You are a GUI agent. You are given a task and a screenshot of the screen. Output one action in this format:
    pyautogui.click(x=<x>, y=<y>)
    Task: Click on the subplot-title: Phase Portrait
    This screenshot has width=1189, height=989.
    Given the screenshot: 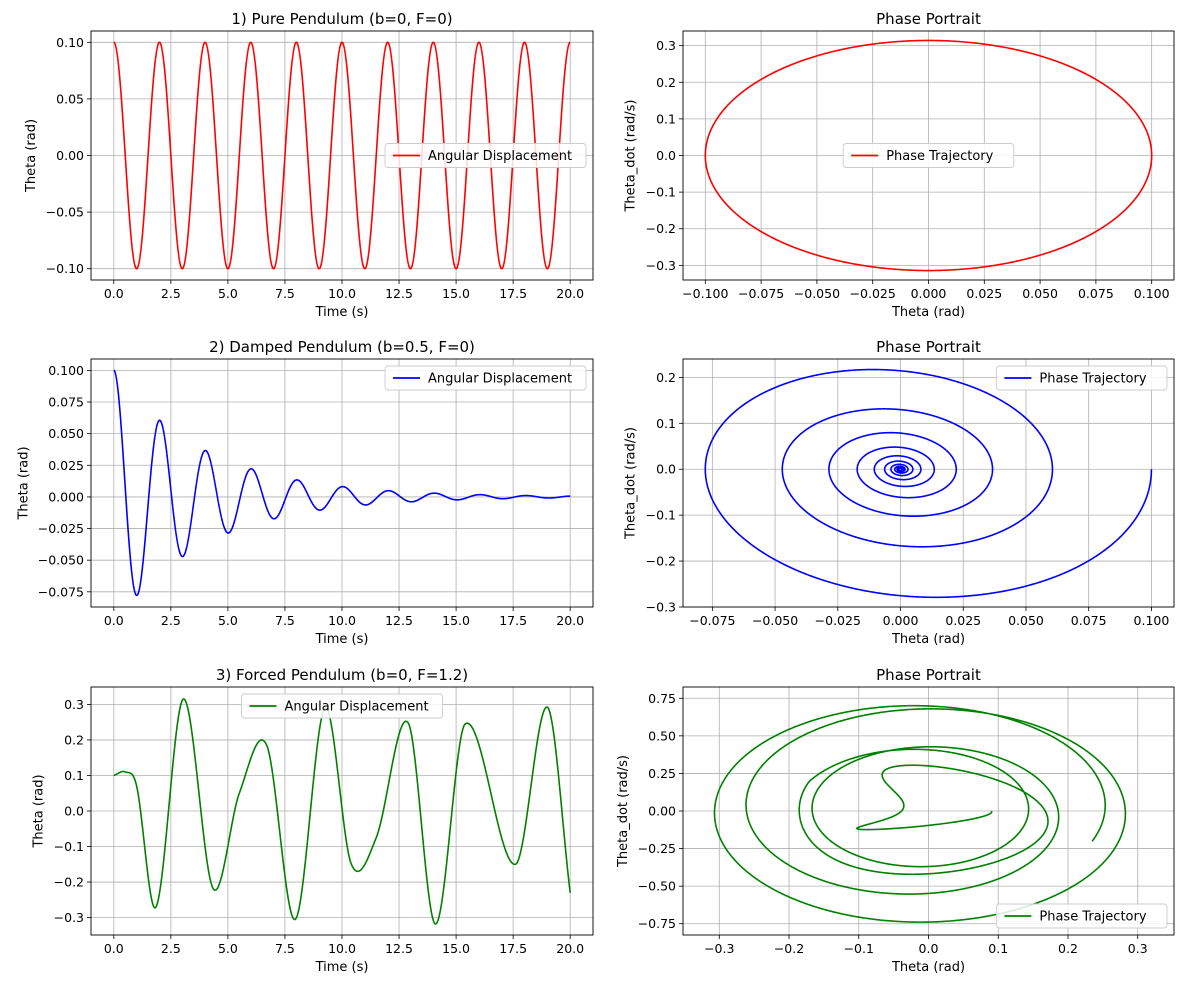 What is the action you would take?
    pyautogui.click(x=928, y=19)
    